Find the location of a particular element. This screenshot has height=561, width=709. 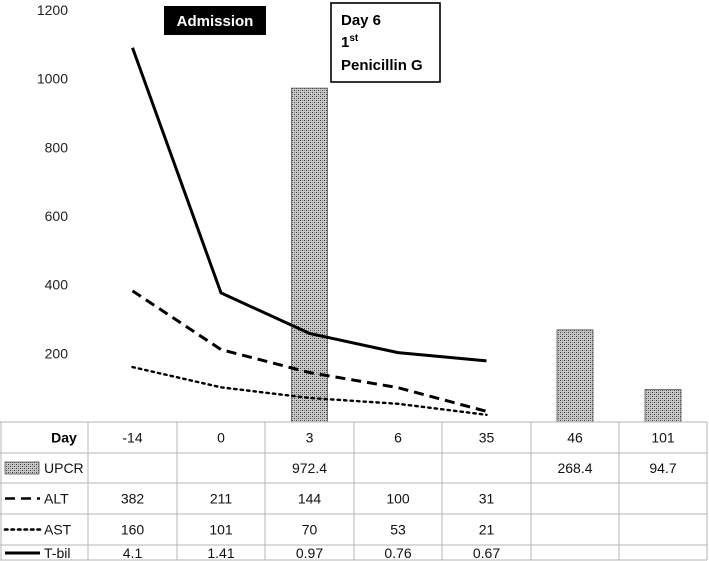

legend-name: AST is located at coordinates (58, 530).